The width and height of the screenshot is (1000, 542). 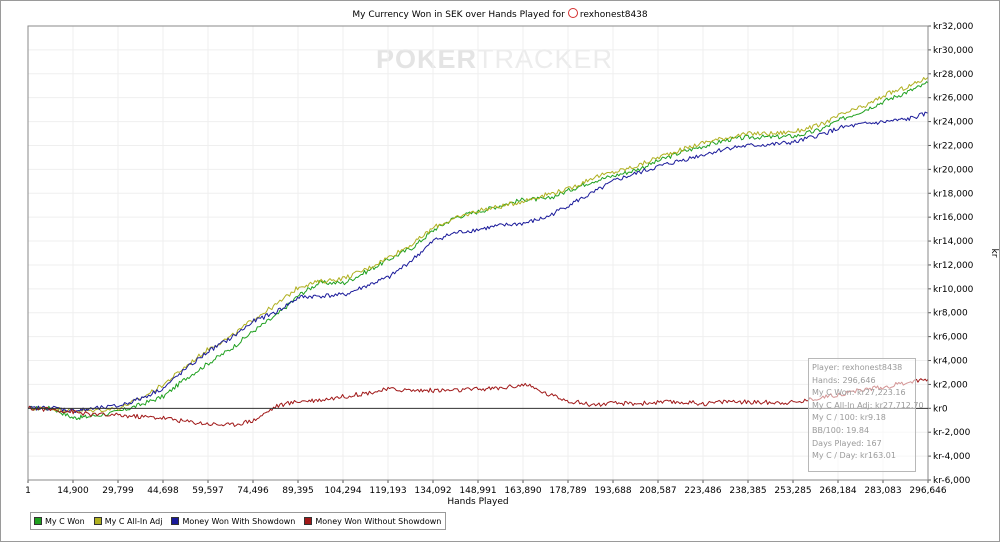 What do you see at coordinates (953, 170) in the screenshot?
I see `y-tick-label: kr20,000` at bounding box center [953, 170].